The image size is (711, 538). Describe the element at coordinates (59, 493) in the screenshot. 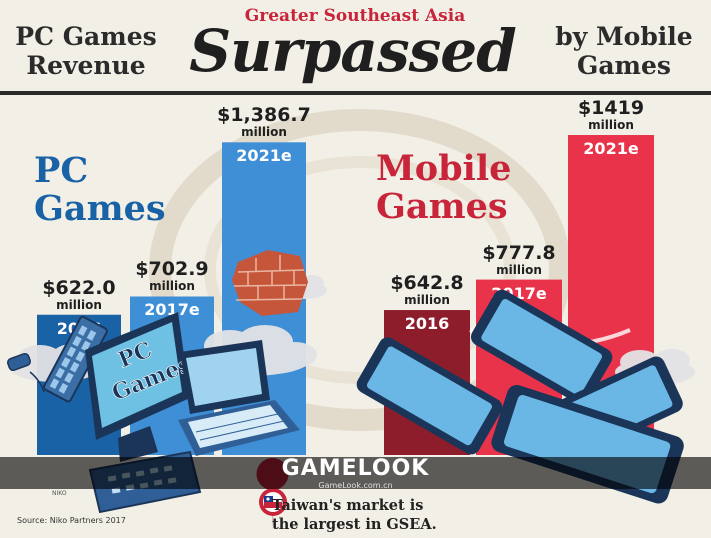

I see `niko-logo: NIKO` at that location.